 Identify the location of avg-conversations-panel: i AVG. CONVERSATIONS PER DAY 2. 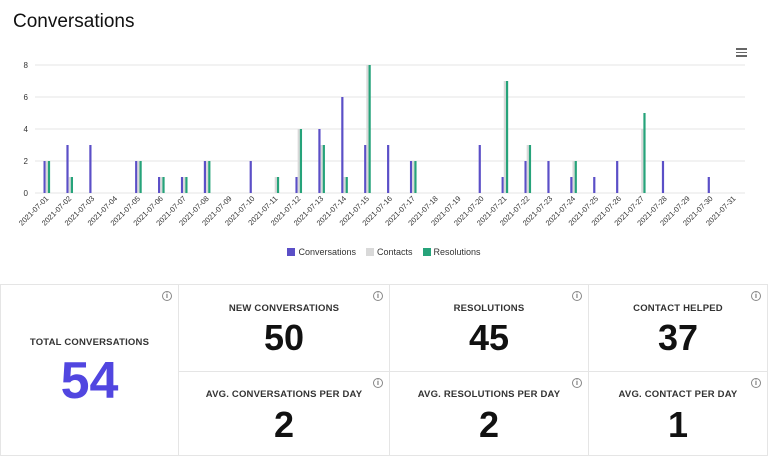
(284, 413).